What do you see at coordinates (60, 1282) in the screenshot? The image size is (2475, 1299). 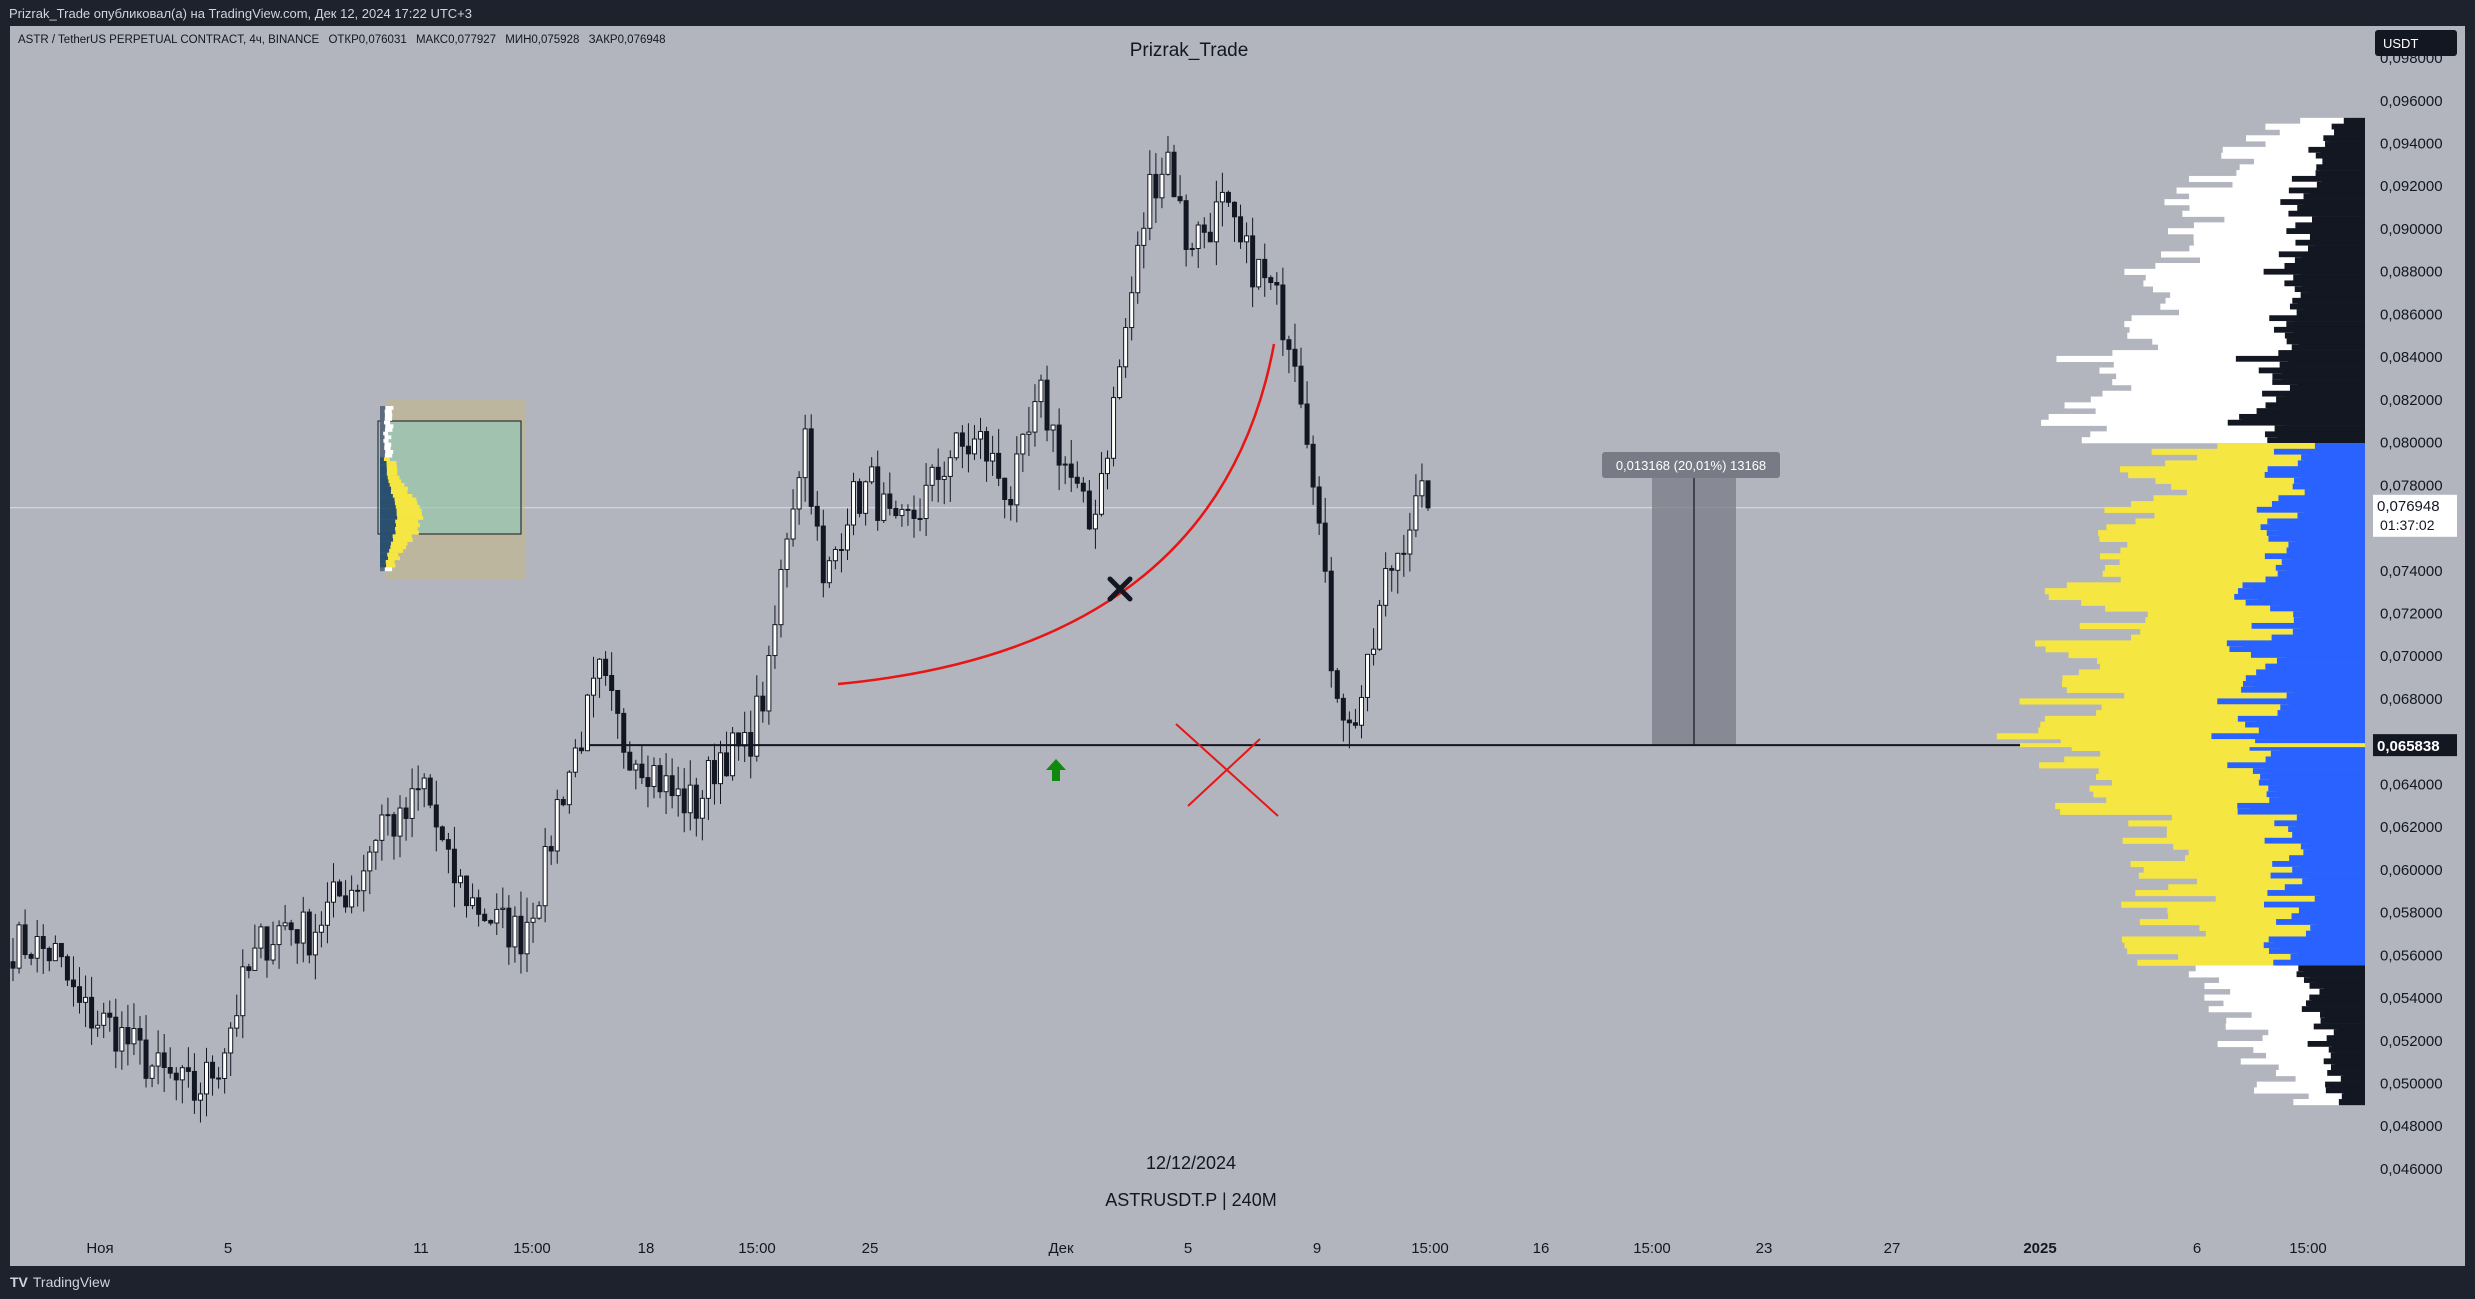 I see `tradingview-brand: TV TradingView` at bounding box center [60, 1282].